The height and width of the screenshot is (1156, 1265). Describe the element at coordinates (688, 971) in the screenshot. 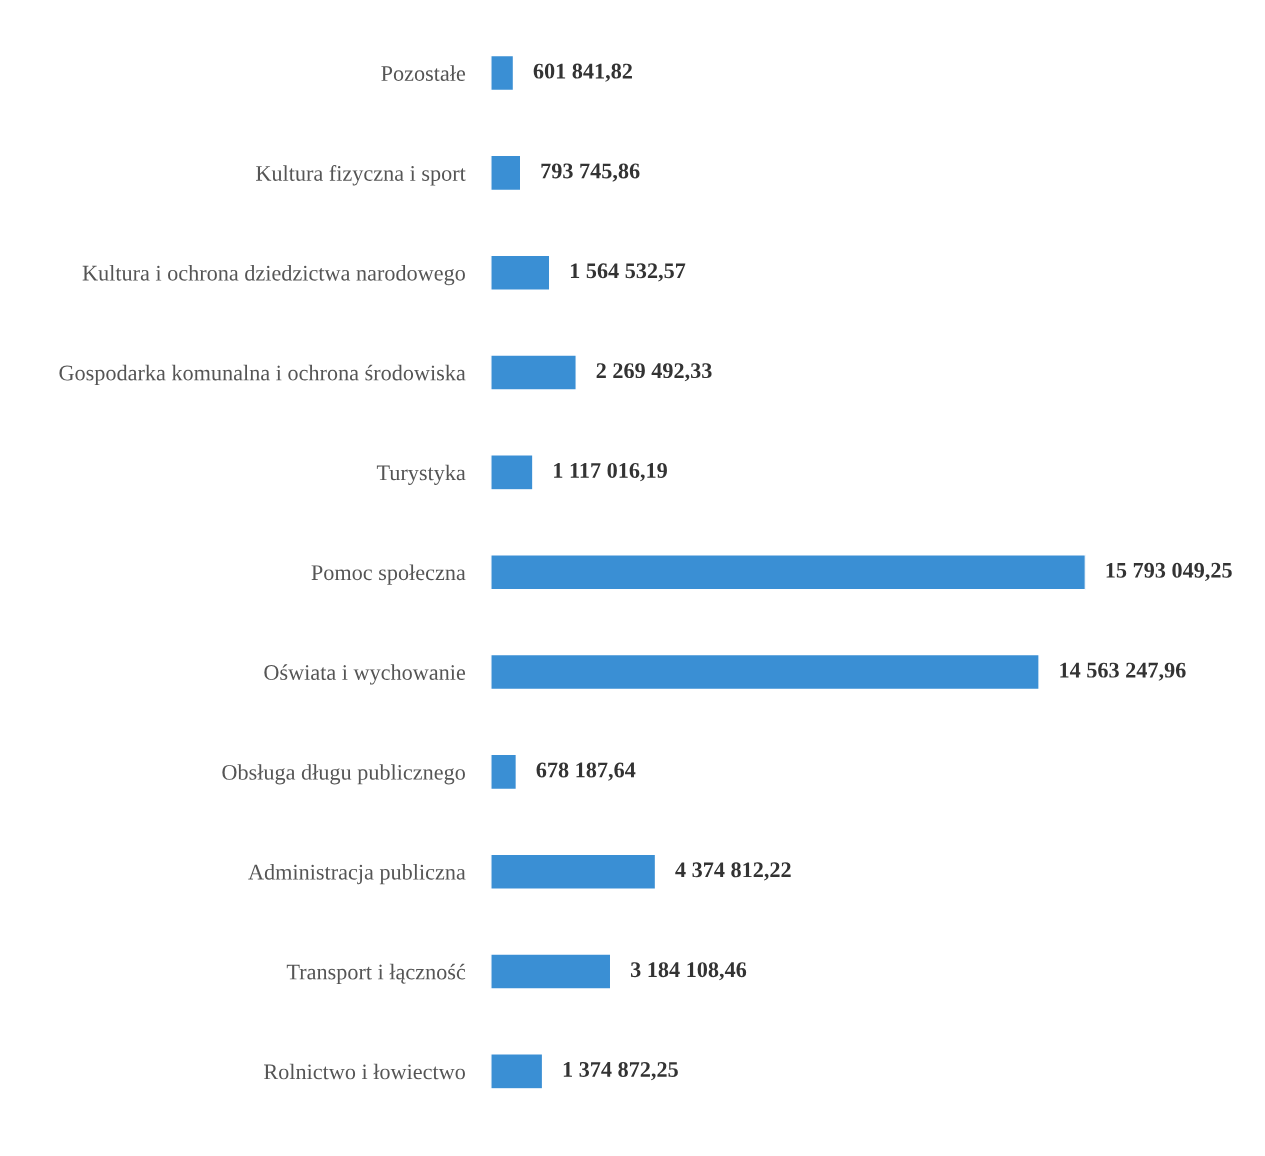

I see `data-label: 3 184 108,46` at that location.